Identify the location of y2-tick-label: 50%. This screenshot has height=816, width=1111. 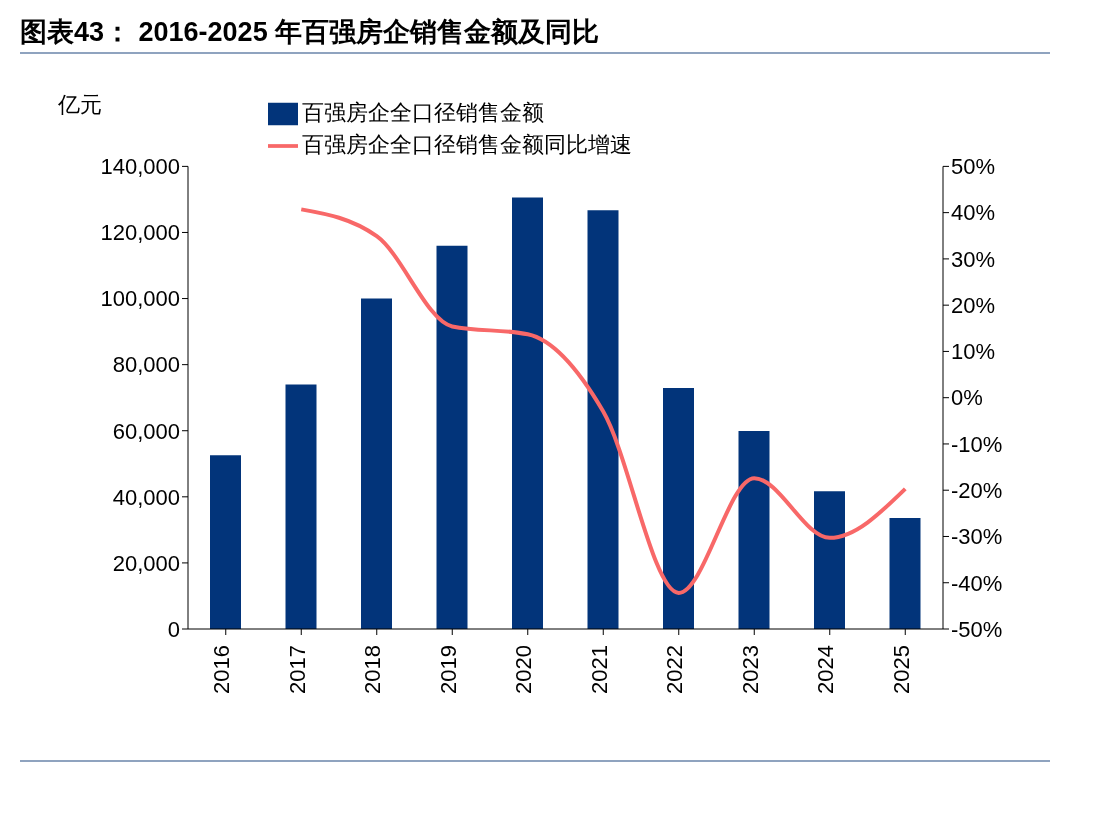
(973, 167).